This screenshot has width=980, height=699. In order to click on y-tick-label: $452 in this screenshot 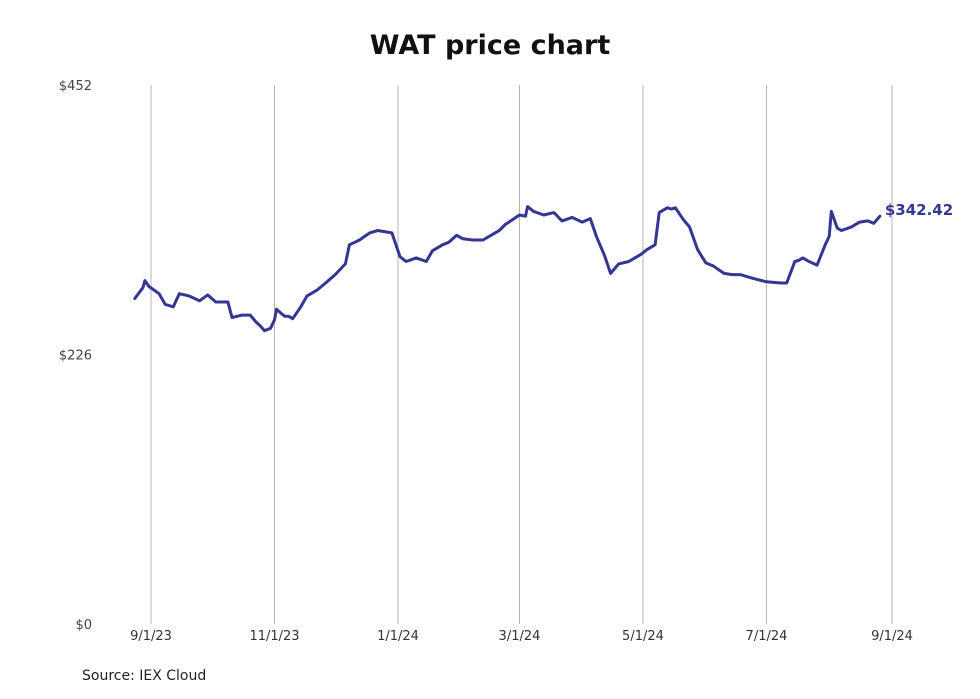, I will do `click(75, 86)`.